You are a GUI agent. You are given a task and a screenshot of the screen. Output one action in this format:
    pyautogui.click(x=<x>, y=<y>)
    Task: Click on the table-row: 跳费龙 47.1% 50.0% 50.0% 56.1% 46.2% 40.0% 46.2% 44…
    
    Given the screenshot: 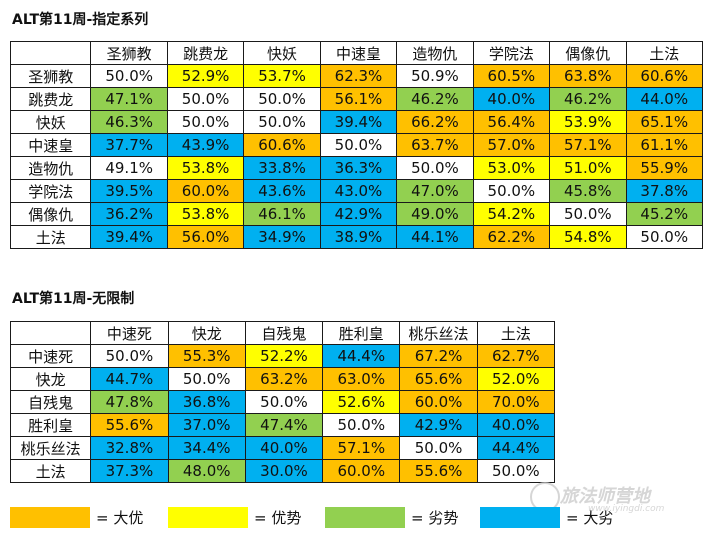 What is the action you would take?
    pyautogui.click(x=356, y=99)
    